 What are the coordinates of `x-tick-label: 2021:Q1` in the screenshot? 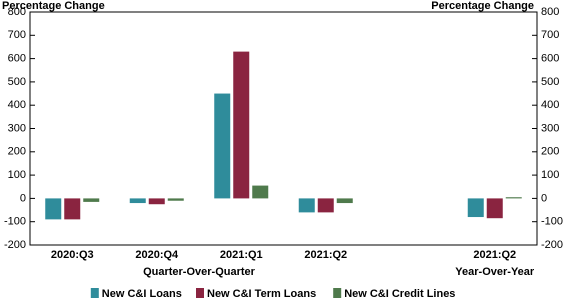 It's located at (241, 255).